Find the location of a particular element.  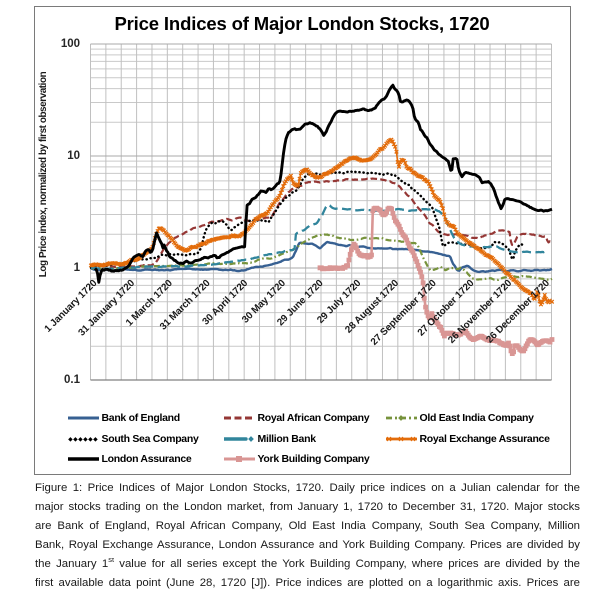

svg-text: 26 December 1720 is located at coordinates (518, 311).